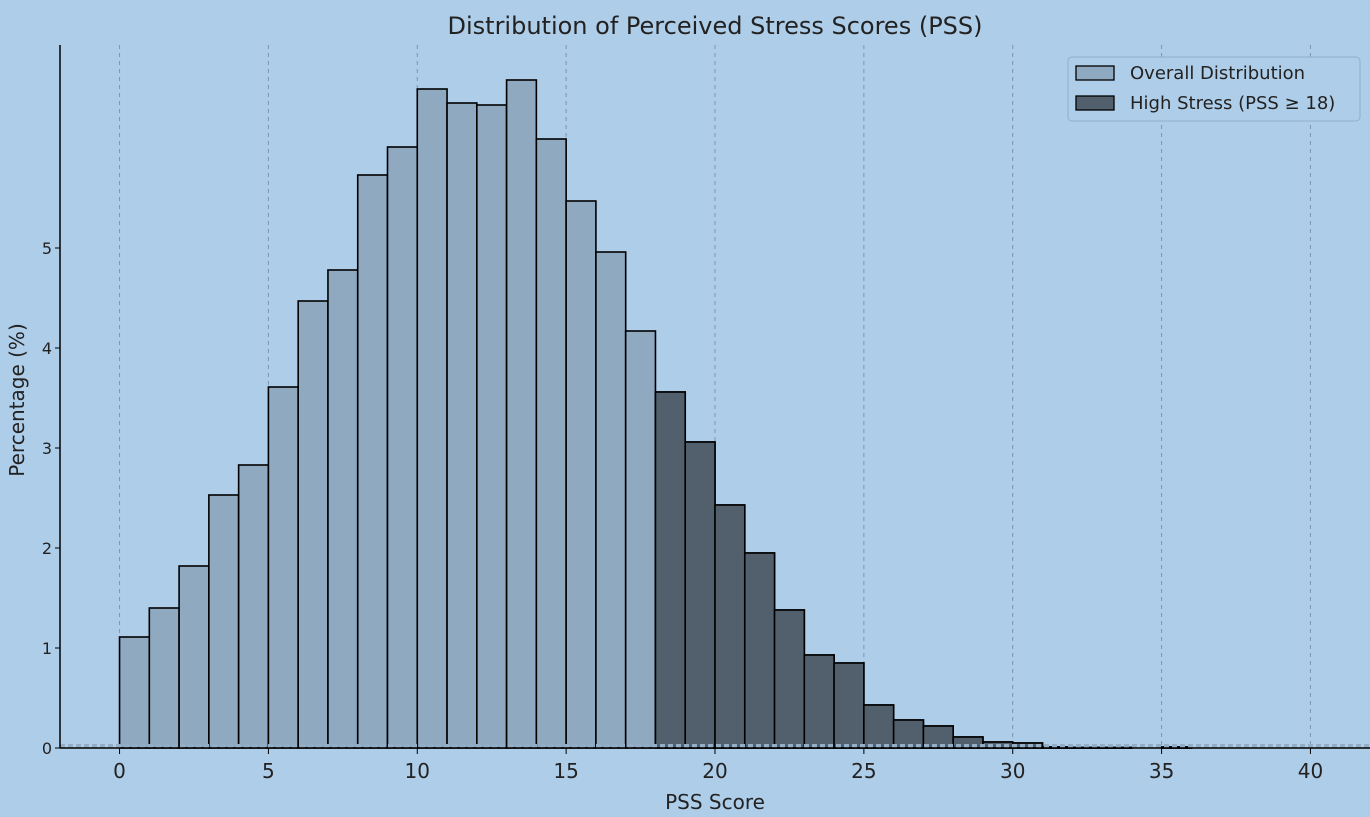  What do you see at coordinates (119, 771) in the screenshot?
I see `x-tick-label: 0` at bounding box center [119, 771].